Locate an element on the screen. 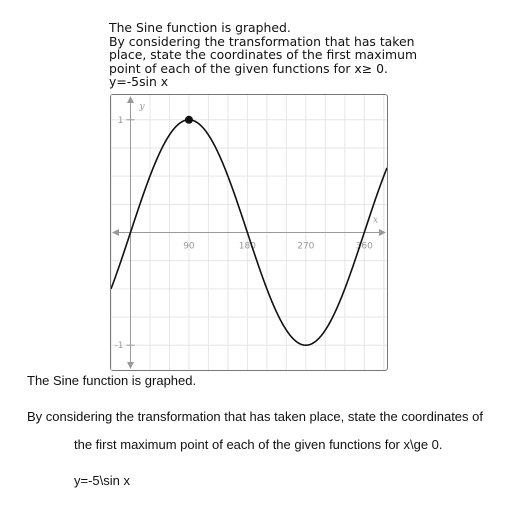  x-tick-label: 90 is located at coordinates (189, 247).